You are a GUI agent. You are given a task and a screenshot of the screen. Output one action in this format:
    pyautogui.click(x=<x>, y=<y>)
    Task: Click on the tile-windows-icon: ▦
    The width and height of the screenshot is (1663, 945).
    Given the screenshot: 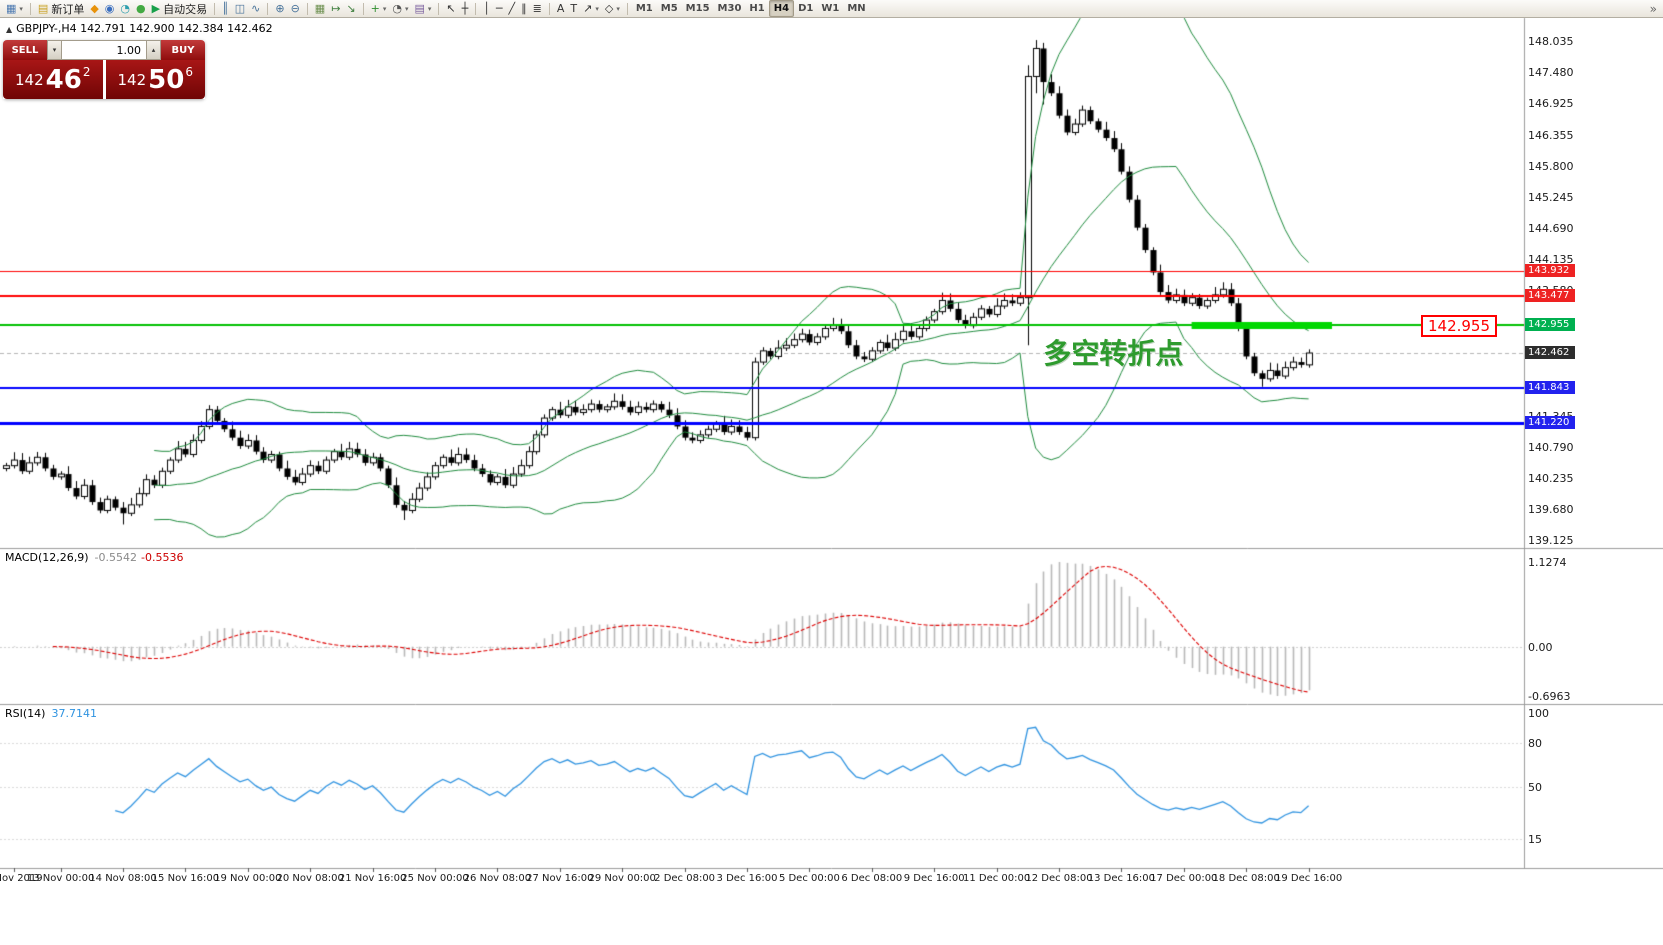 What is the action you would take?
    pyautogui.click(x=320, y=8)
    